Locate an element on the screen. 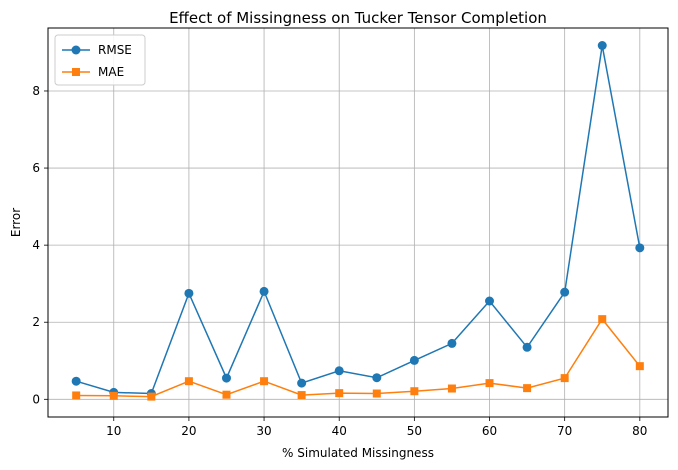 This screenshot has width=678, height=470. series-line-mae is located at coordinates (358, 357).